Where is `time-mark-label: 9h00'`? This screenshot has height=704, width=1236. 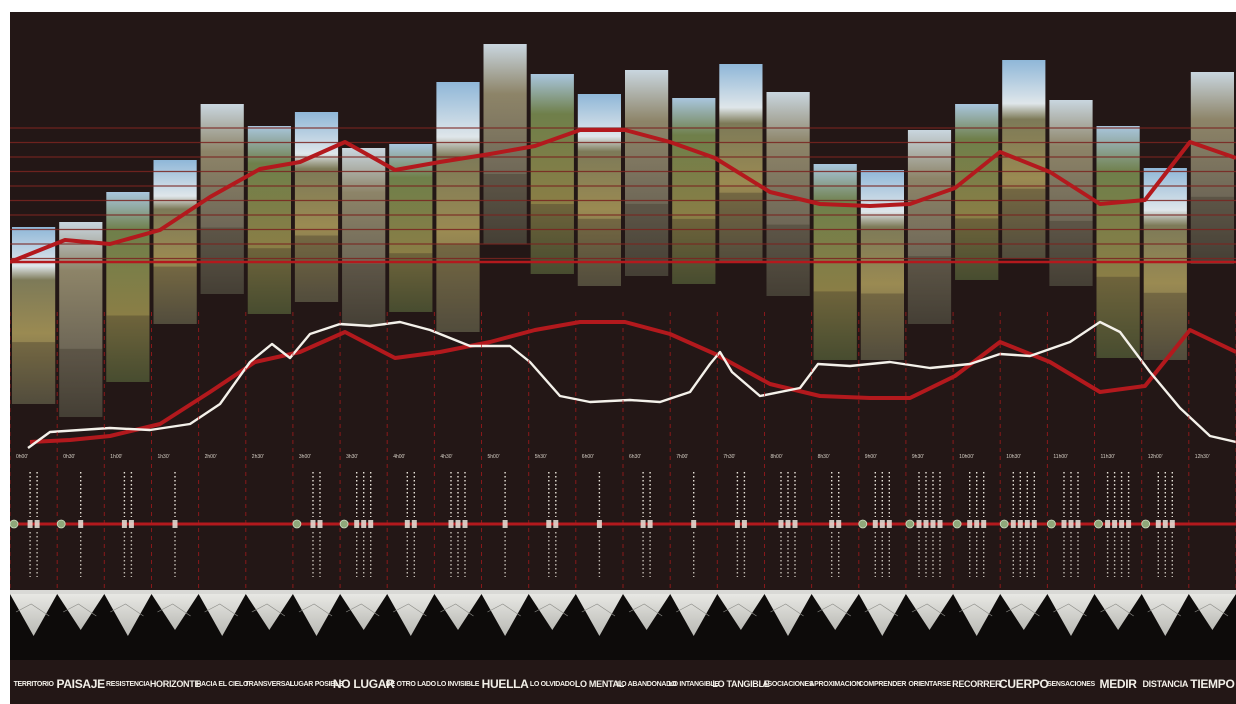 time-mark-label: 9h00' is located at coordinates (871, 457).